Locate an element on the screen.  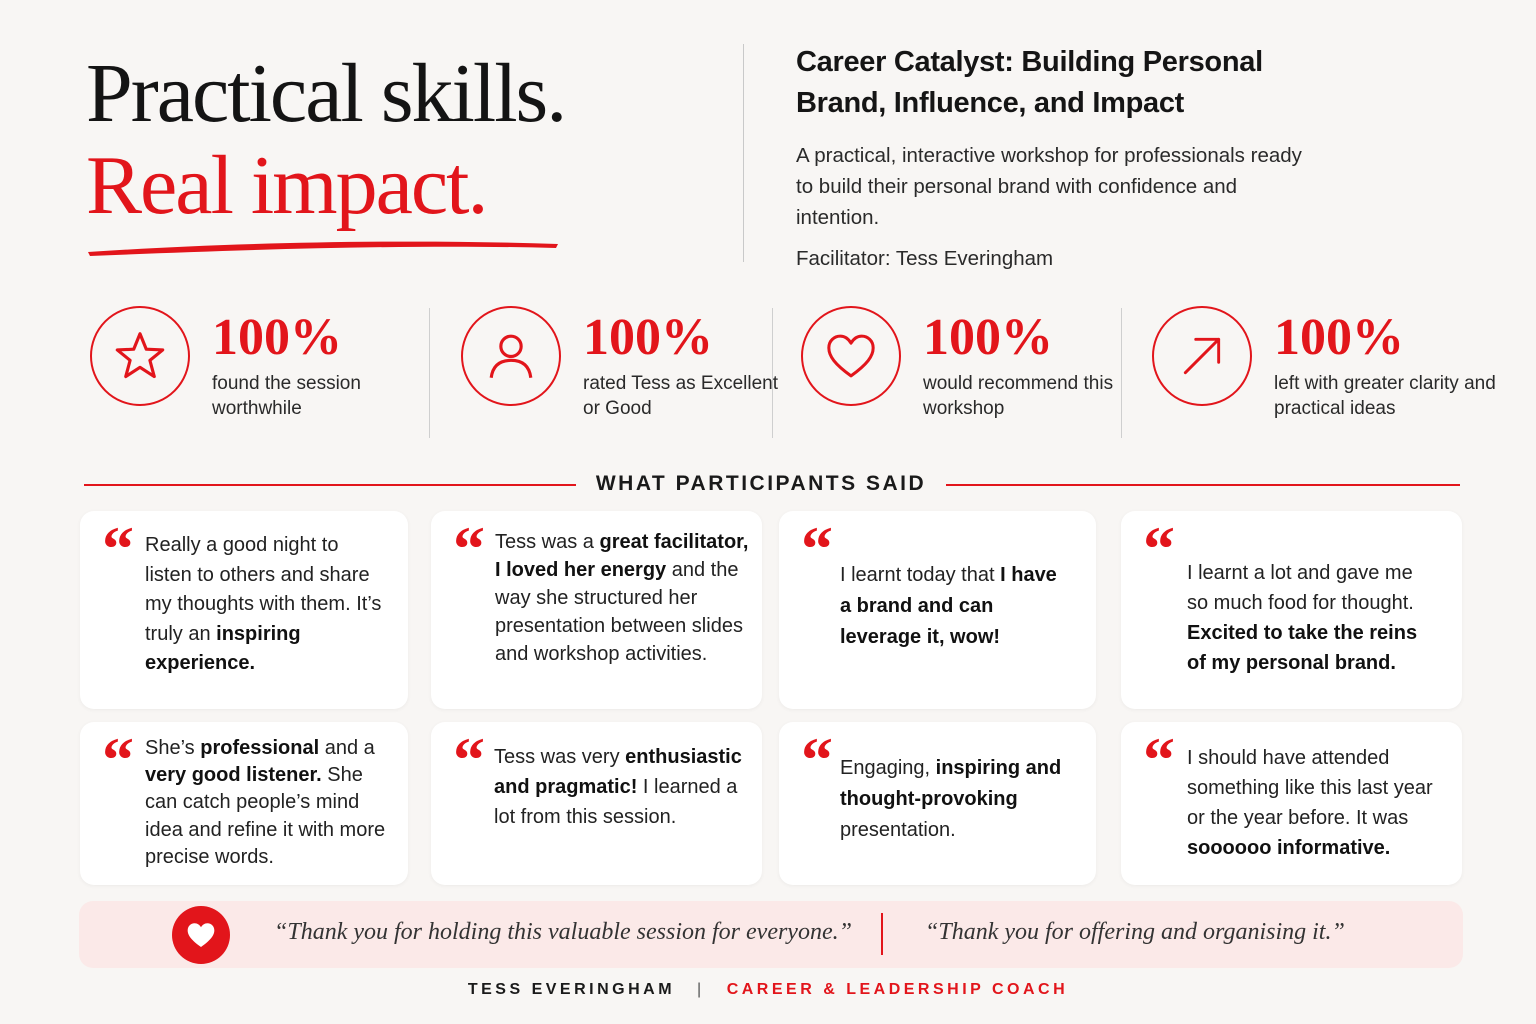
testimonial-emphasis: I have a brand and can leverage it, wow! is located at coordinates (948, 606).